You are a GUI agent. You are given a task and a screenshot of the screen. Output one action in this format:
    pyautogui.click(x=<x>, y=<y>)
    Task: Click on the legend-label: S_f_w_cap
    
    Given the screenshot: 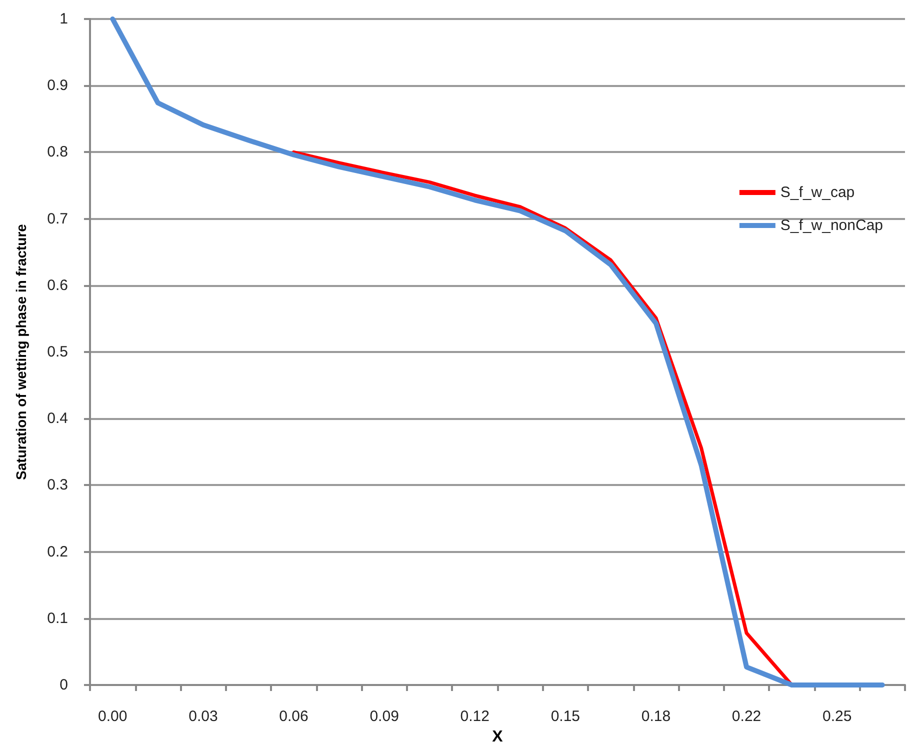 What is the action you would take?
    pyautogui.click(x=817, y=192)
    